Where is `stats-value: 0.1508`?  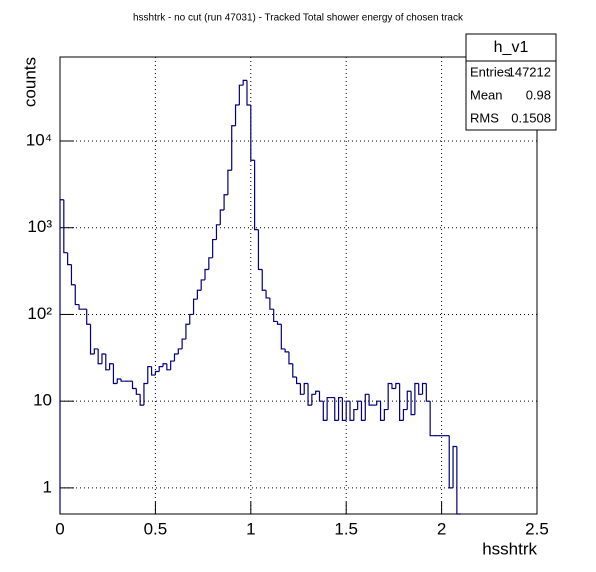
stats-value: 0.1508 is located at coordinates (531, 117).